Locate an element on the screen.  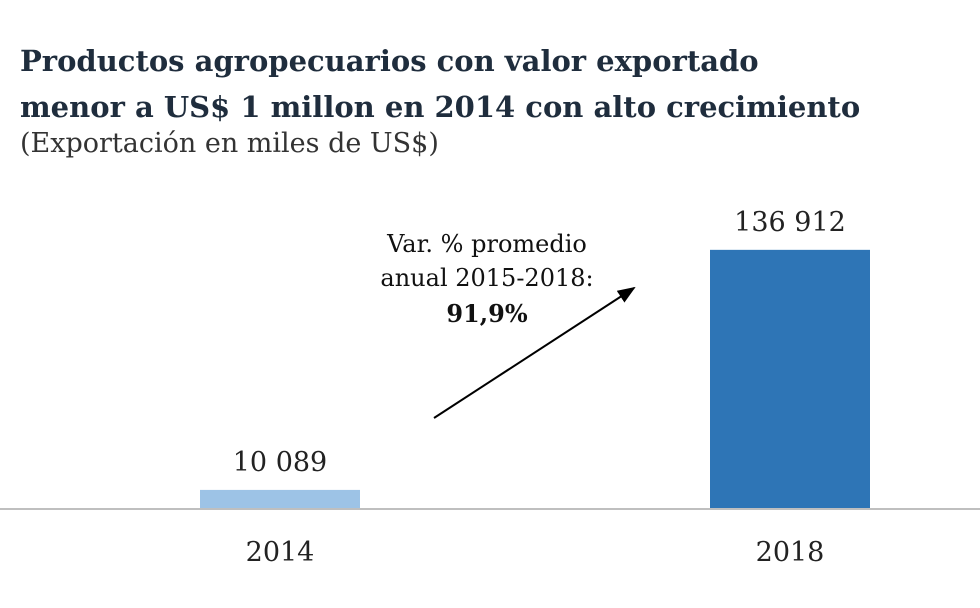
chart-subtitle: (Exportación en miles de US$) is located at coordinates (229, 143).